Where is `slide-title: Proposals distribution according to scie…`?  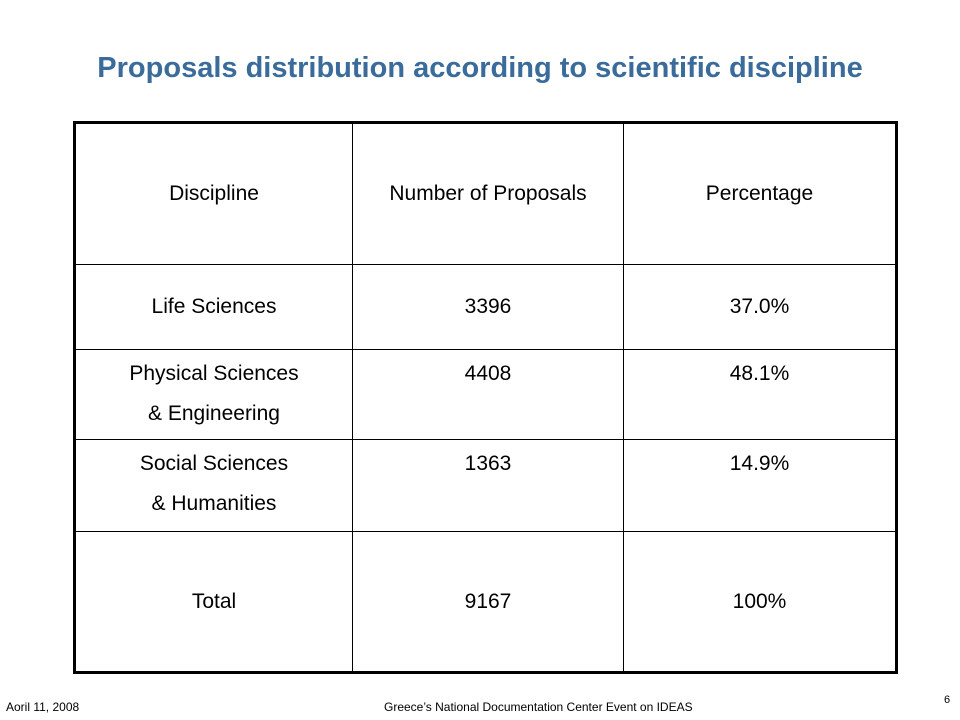 slide-title: Proposals distribution according to scie… is located at coordinates (480, 68).